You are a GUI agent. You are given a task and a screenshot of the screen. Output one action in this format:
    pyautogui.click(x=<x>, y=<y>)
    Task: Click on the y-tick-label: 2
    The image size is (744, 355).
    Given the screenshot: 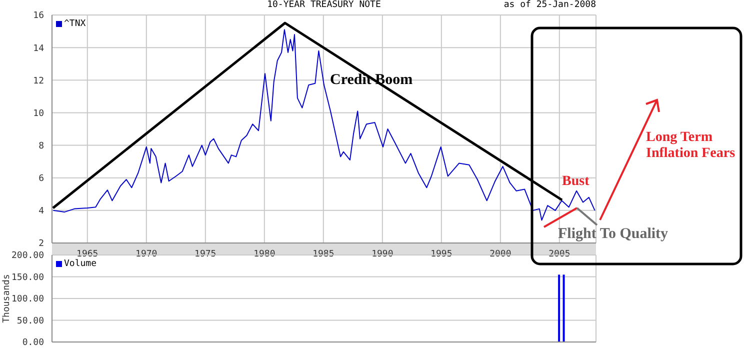 What is the action you would take?
    pyautogui.click(x=41, y=244)
    